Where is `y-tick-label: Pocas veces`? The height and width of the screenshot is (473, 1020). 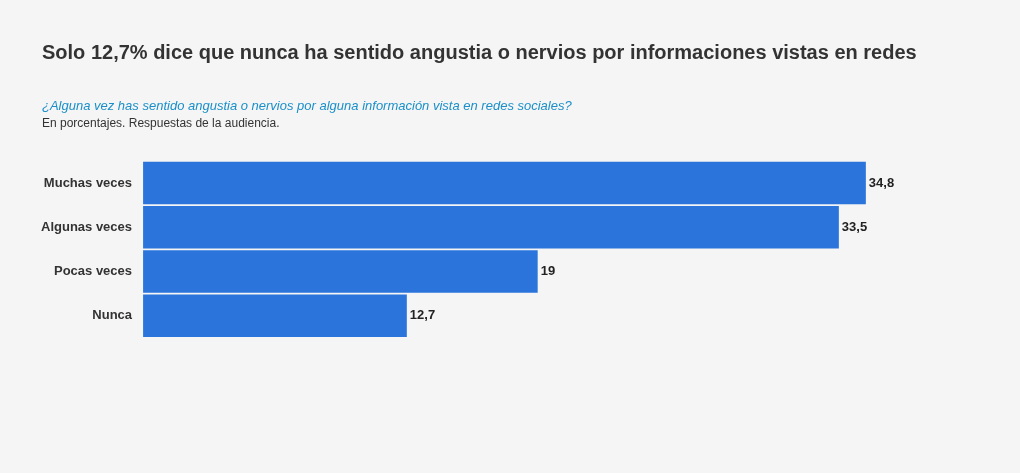
y-tick-label: Pocas veces is located at coordinates (93, 271).